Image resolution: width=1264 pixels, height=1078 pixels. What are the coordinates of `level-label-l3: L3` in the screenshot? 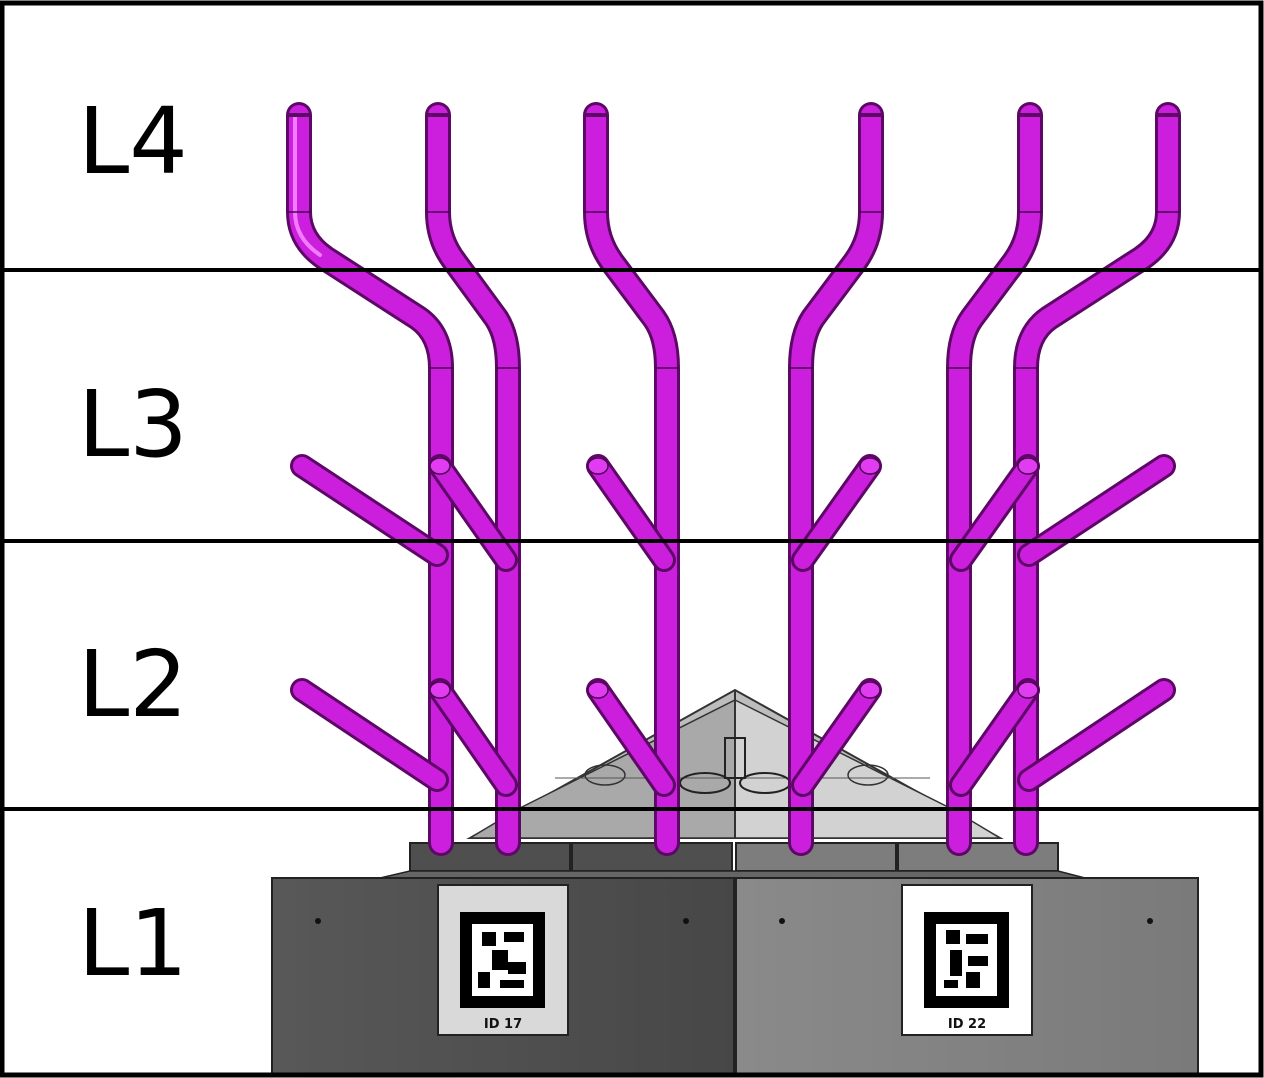 It's located at (133, 424).